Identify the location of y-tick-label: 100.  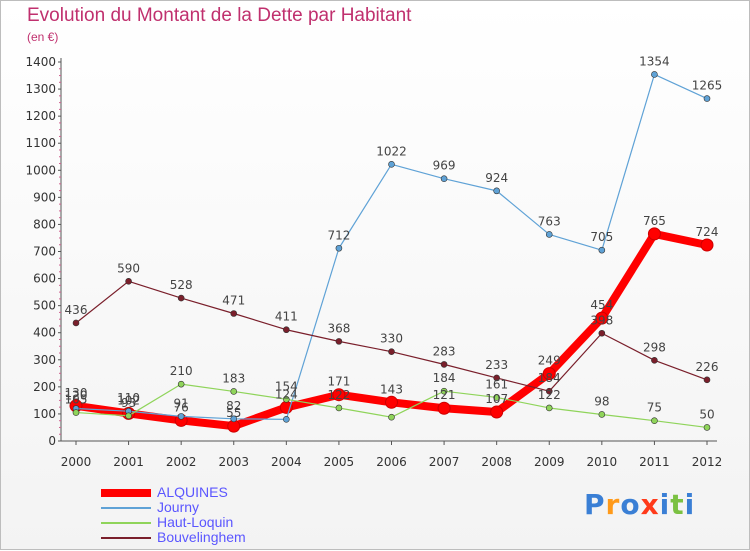
(44, 414).